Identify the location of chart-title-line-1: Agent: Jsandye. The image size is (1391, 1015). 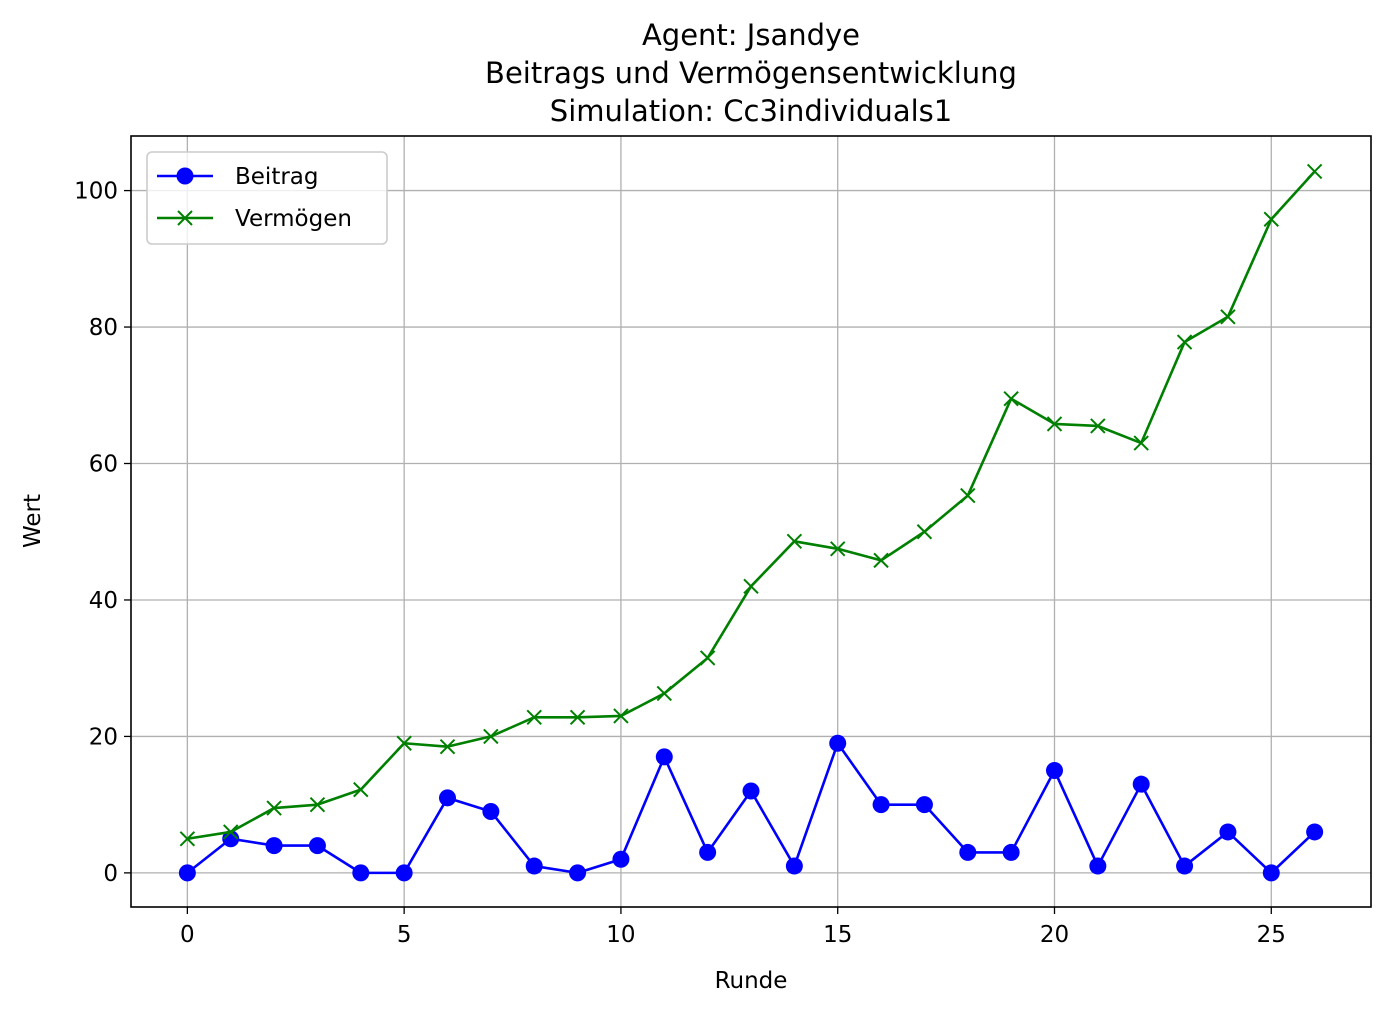
(751, 35).